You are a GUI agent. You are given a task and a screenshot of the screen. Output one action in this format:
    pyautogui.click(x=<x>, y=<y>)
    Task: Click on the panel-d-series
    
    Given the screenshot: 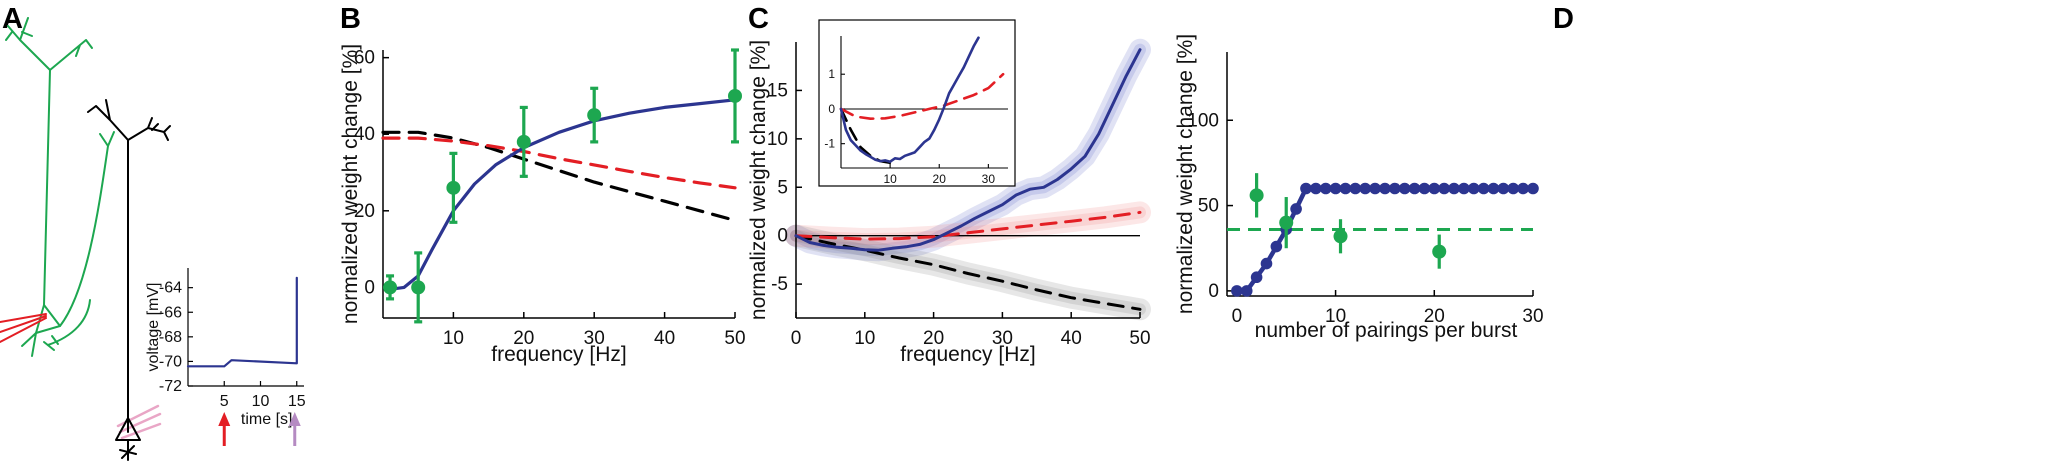 What is the action you would take?
    pyautogui.click(x=1383, y=239)
    